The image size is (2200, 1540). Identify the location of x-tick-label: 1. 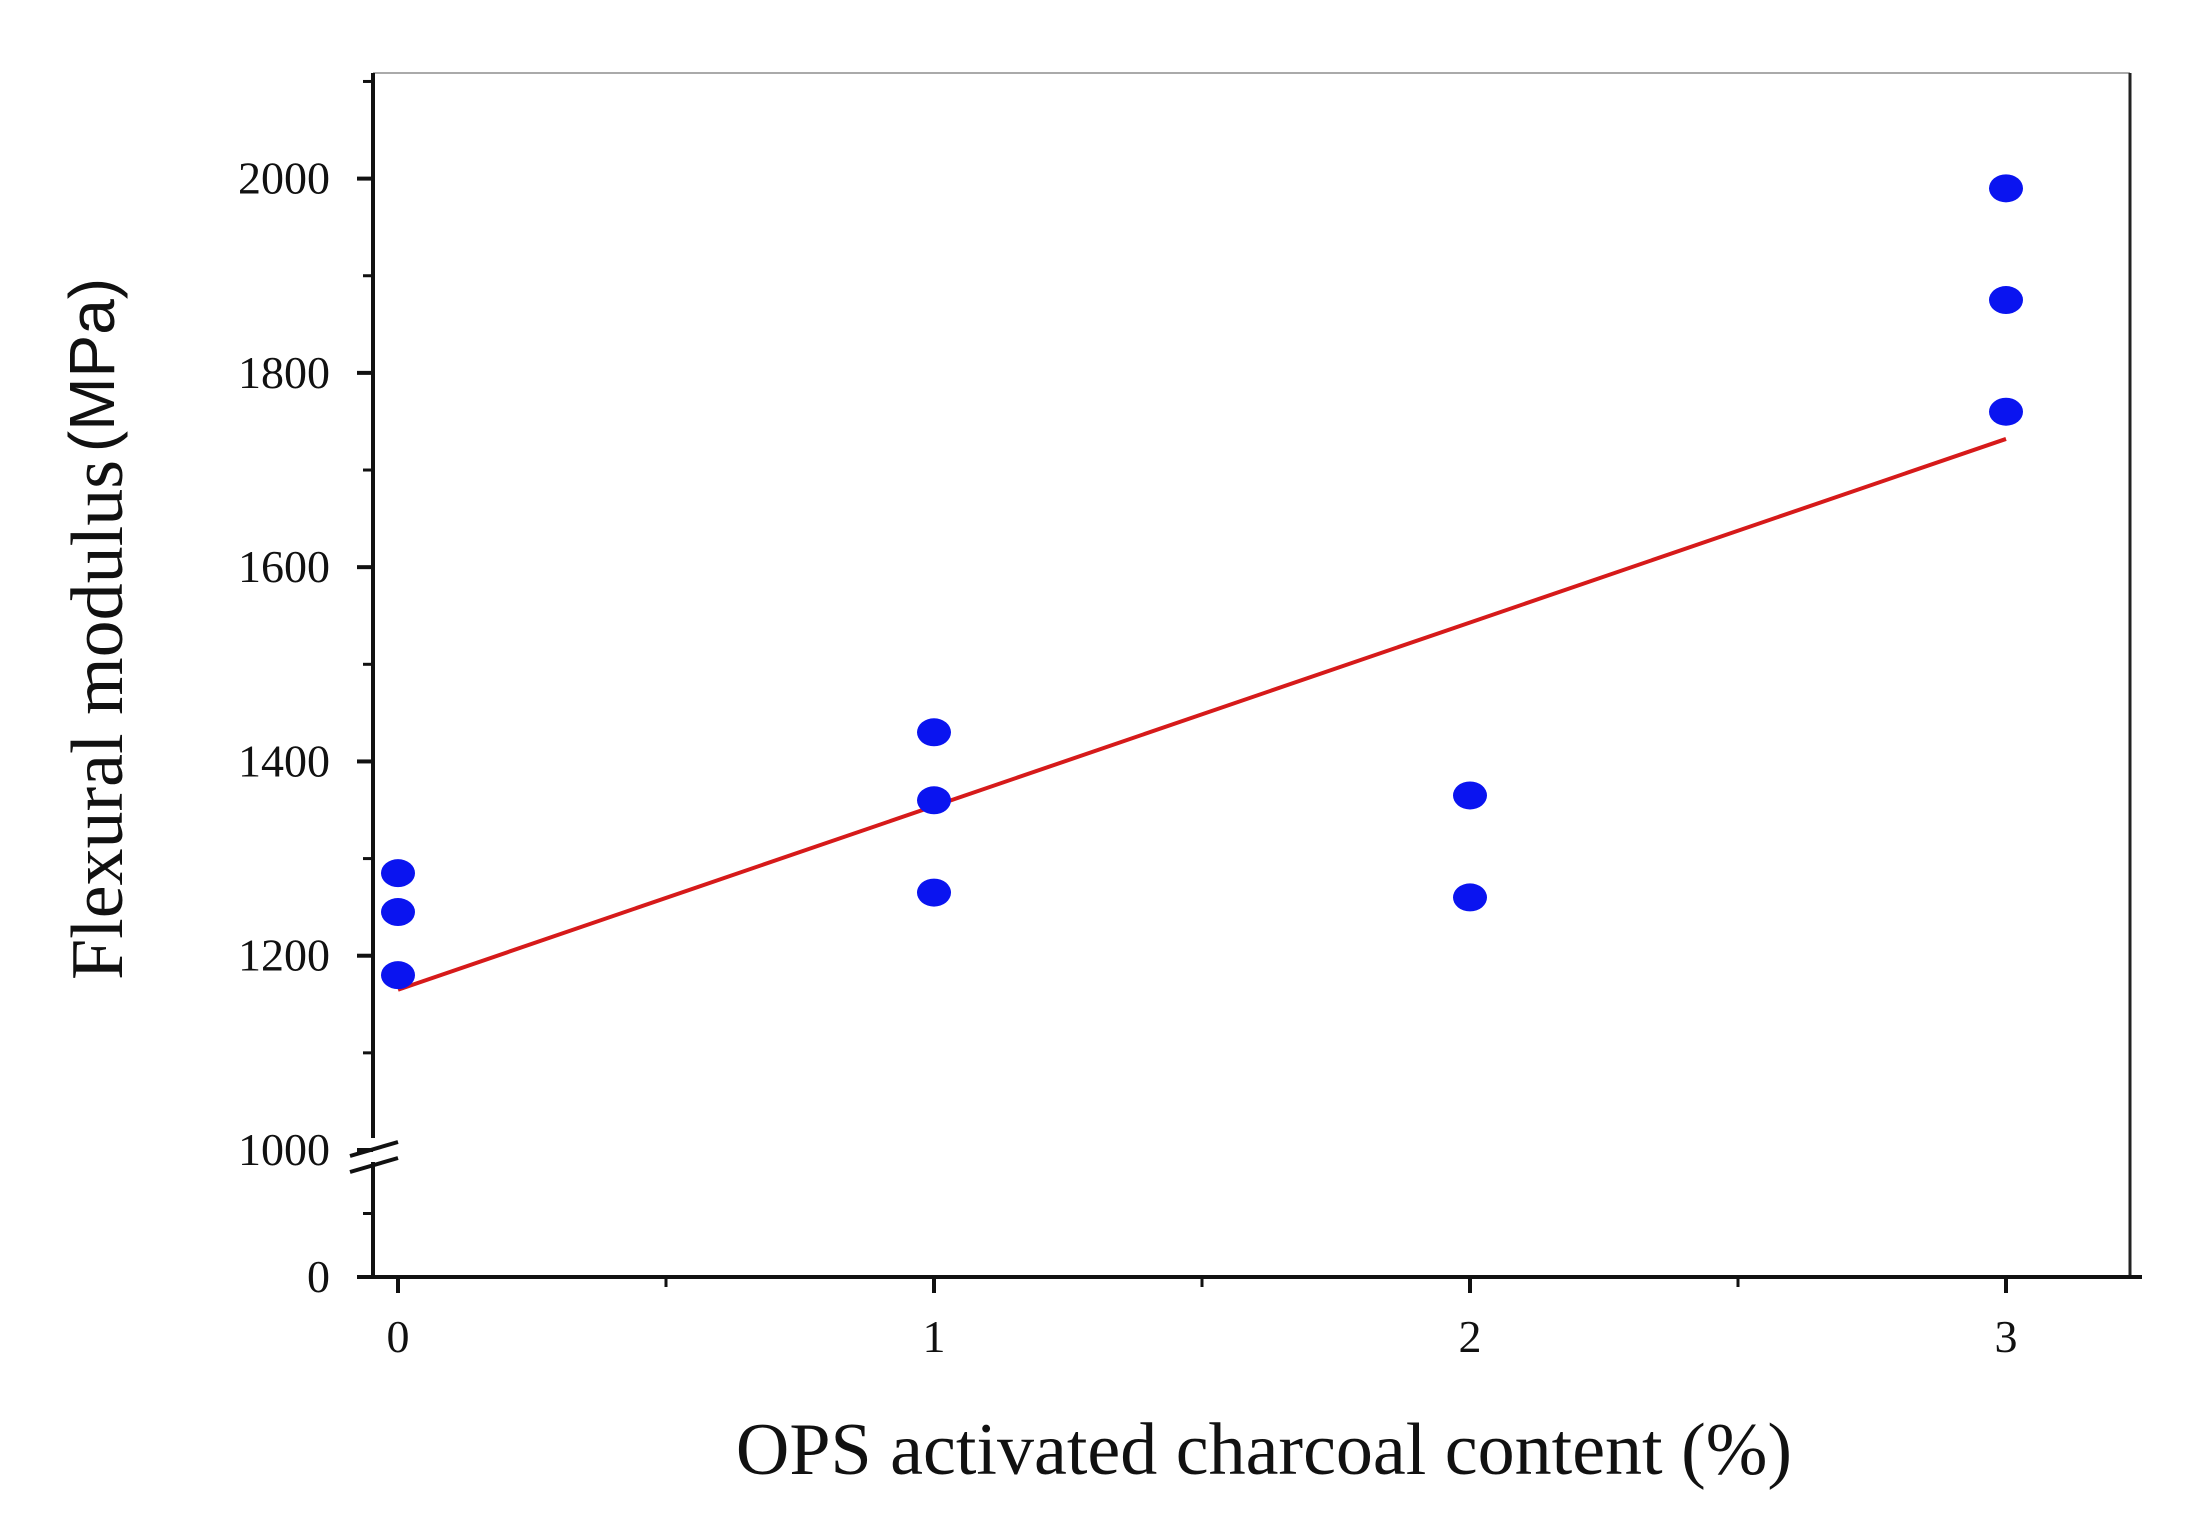
(934, 1336).